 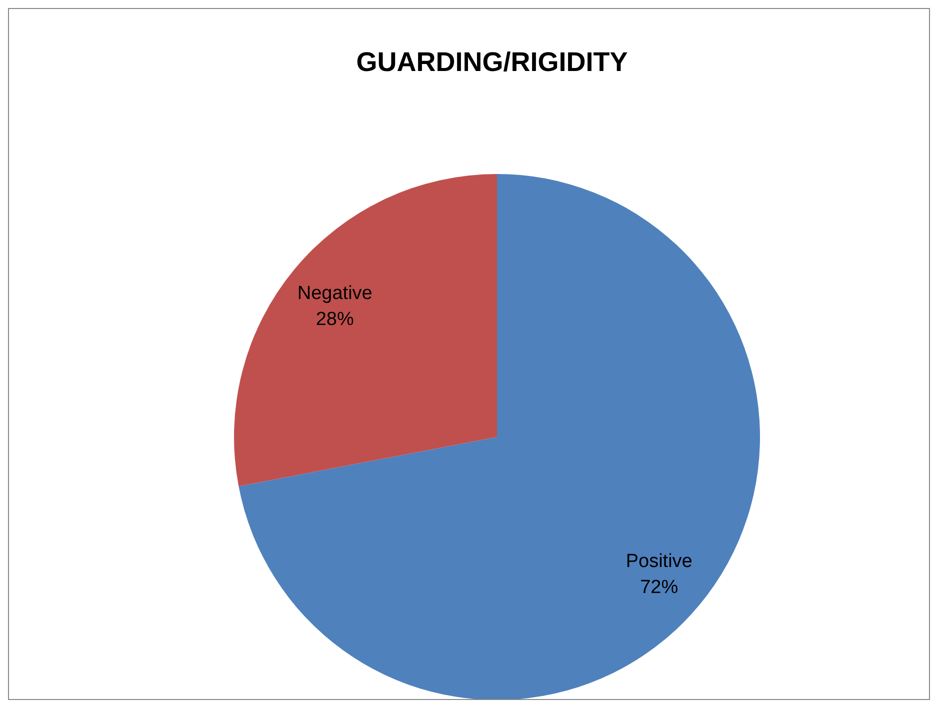 What do you see at coordinates (659, 587) in the screenshot?
I see `data-label: 72%` at bounding box center [659, 587].